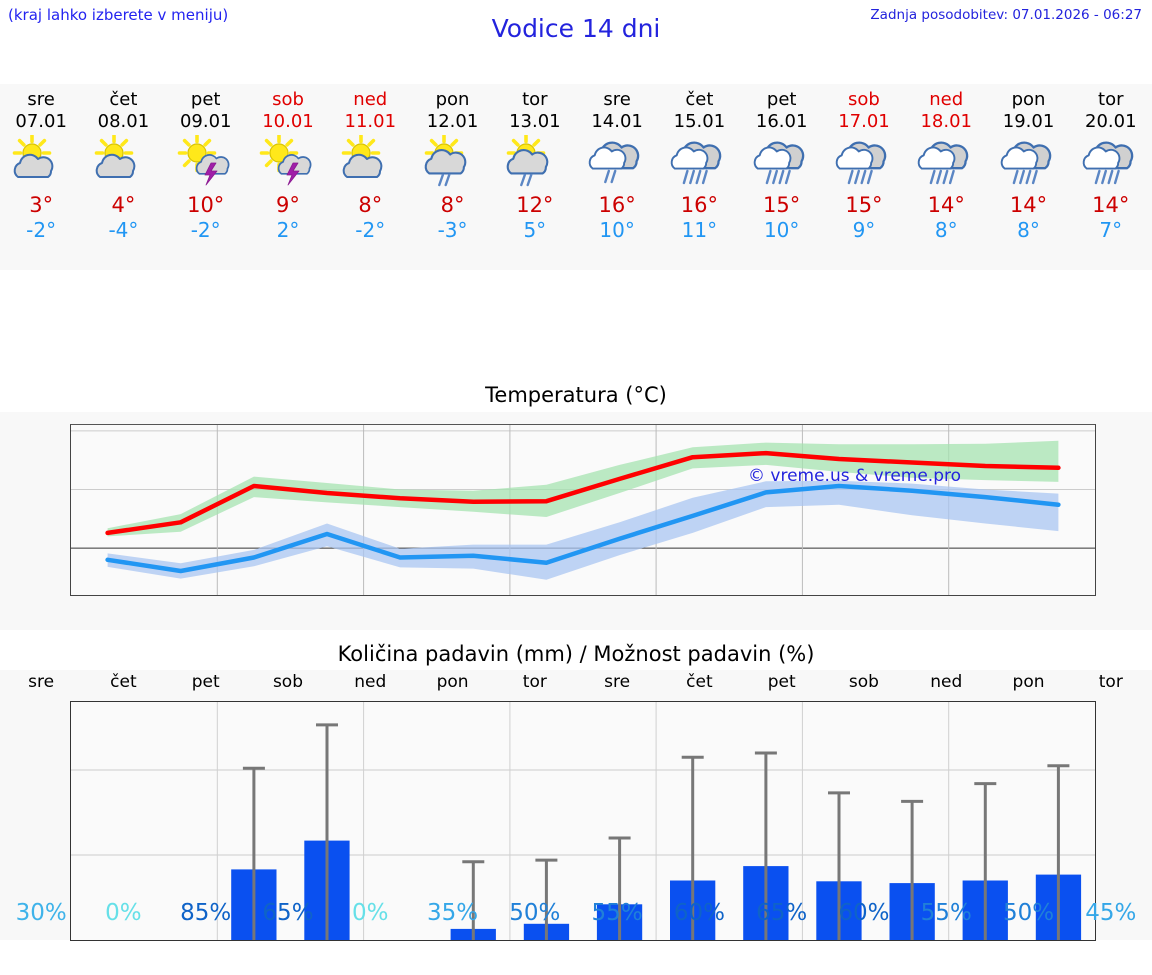 The height and width of the screenshot is (975, 1152). I want to click on day-max-temp: 16°, so click(617, 205).